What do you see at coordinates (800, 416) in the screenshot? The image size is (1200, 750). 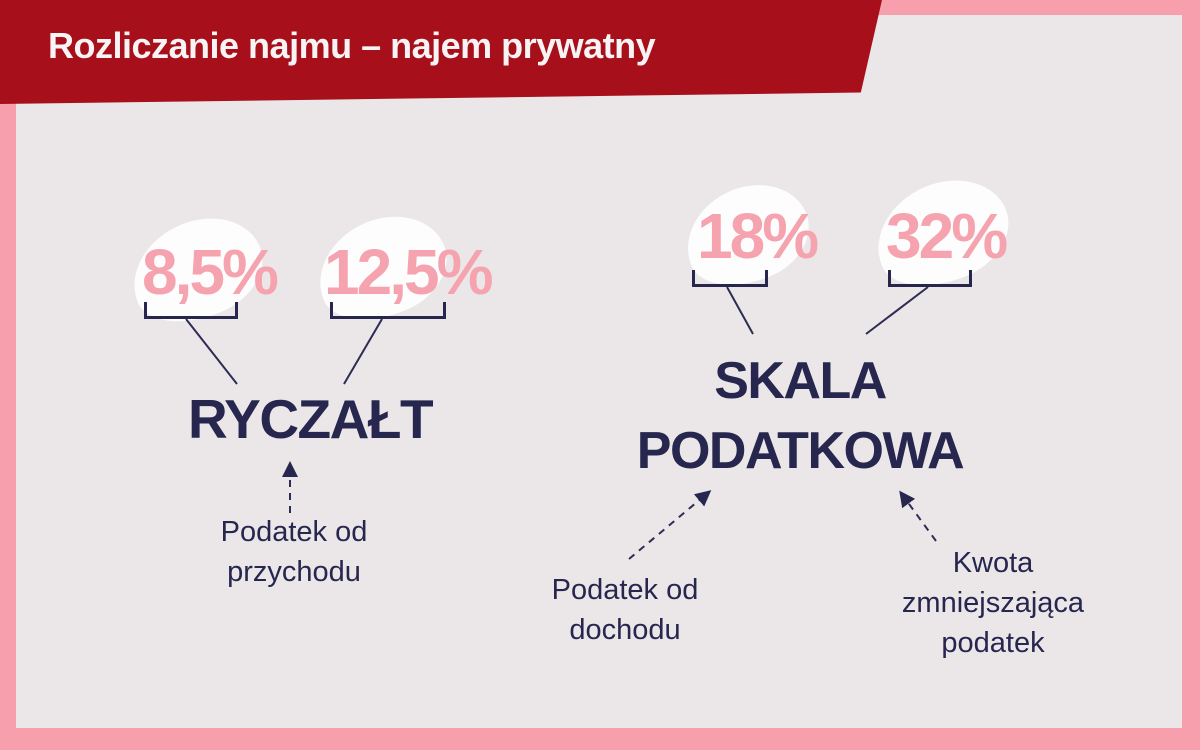 I see `skala-title: SKALA PODATKOWA` at bounding box center [800, 416].